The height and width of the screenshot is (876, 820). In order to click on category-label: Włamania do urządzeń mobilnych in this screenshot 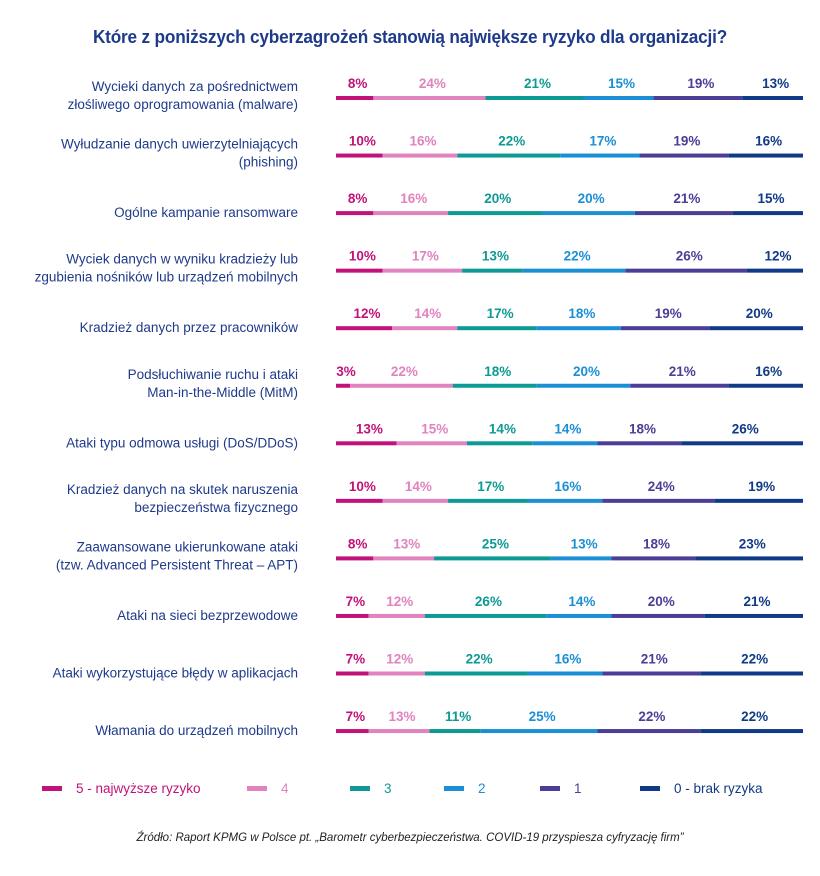, I will do `click(196, 730)`.